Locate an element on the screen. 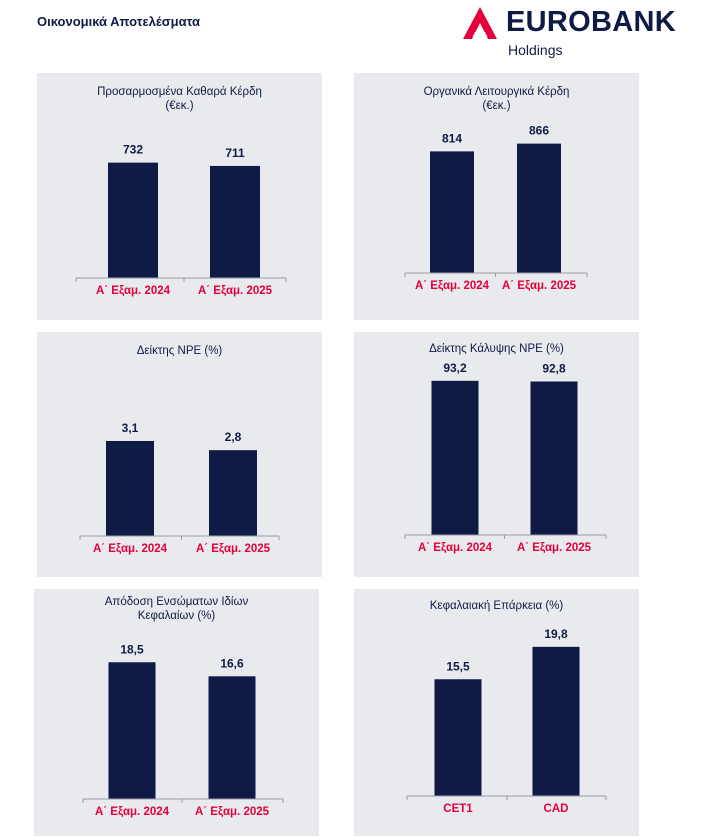 This screenshot has width=705, height=838. data-label-0: 18,5 is located at coordinates (132, 649).